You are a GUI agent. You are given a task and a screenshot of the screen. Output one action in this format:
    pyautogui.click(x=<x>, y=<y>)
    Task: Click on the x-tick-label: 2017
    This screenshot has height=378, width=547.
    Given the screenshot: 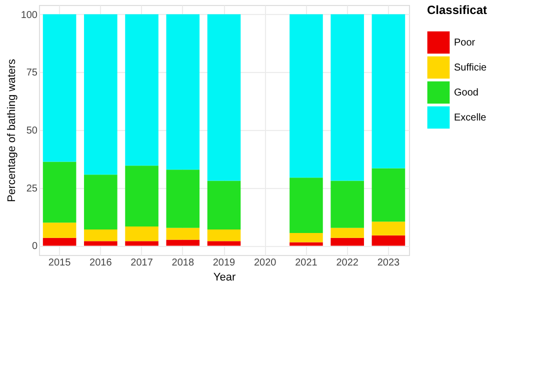 What is the action you would take?
    pyautogui.click(x=142, y=263)
    